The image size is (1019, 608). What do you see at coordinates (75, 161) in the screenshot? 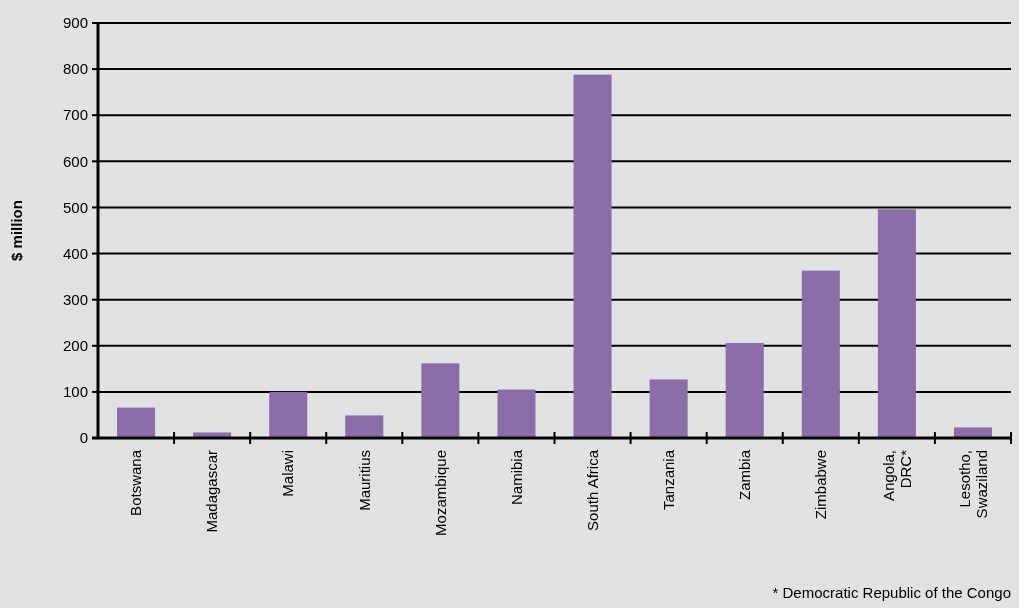
I see `y-tick-label: 600` at bounding box center [75, 161].